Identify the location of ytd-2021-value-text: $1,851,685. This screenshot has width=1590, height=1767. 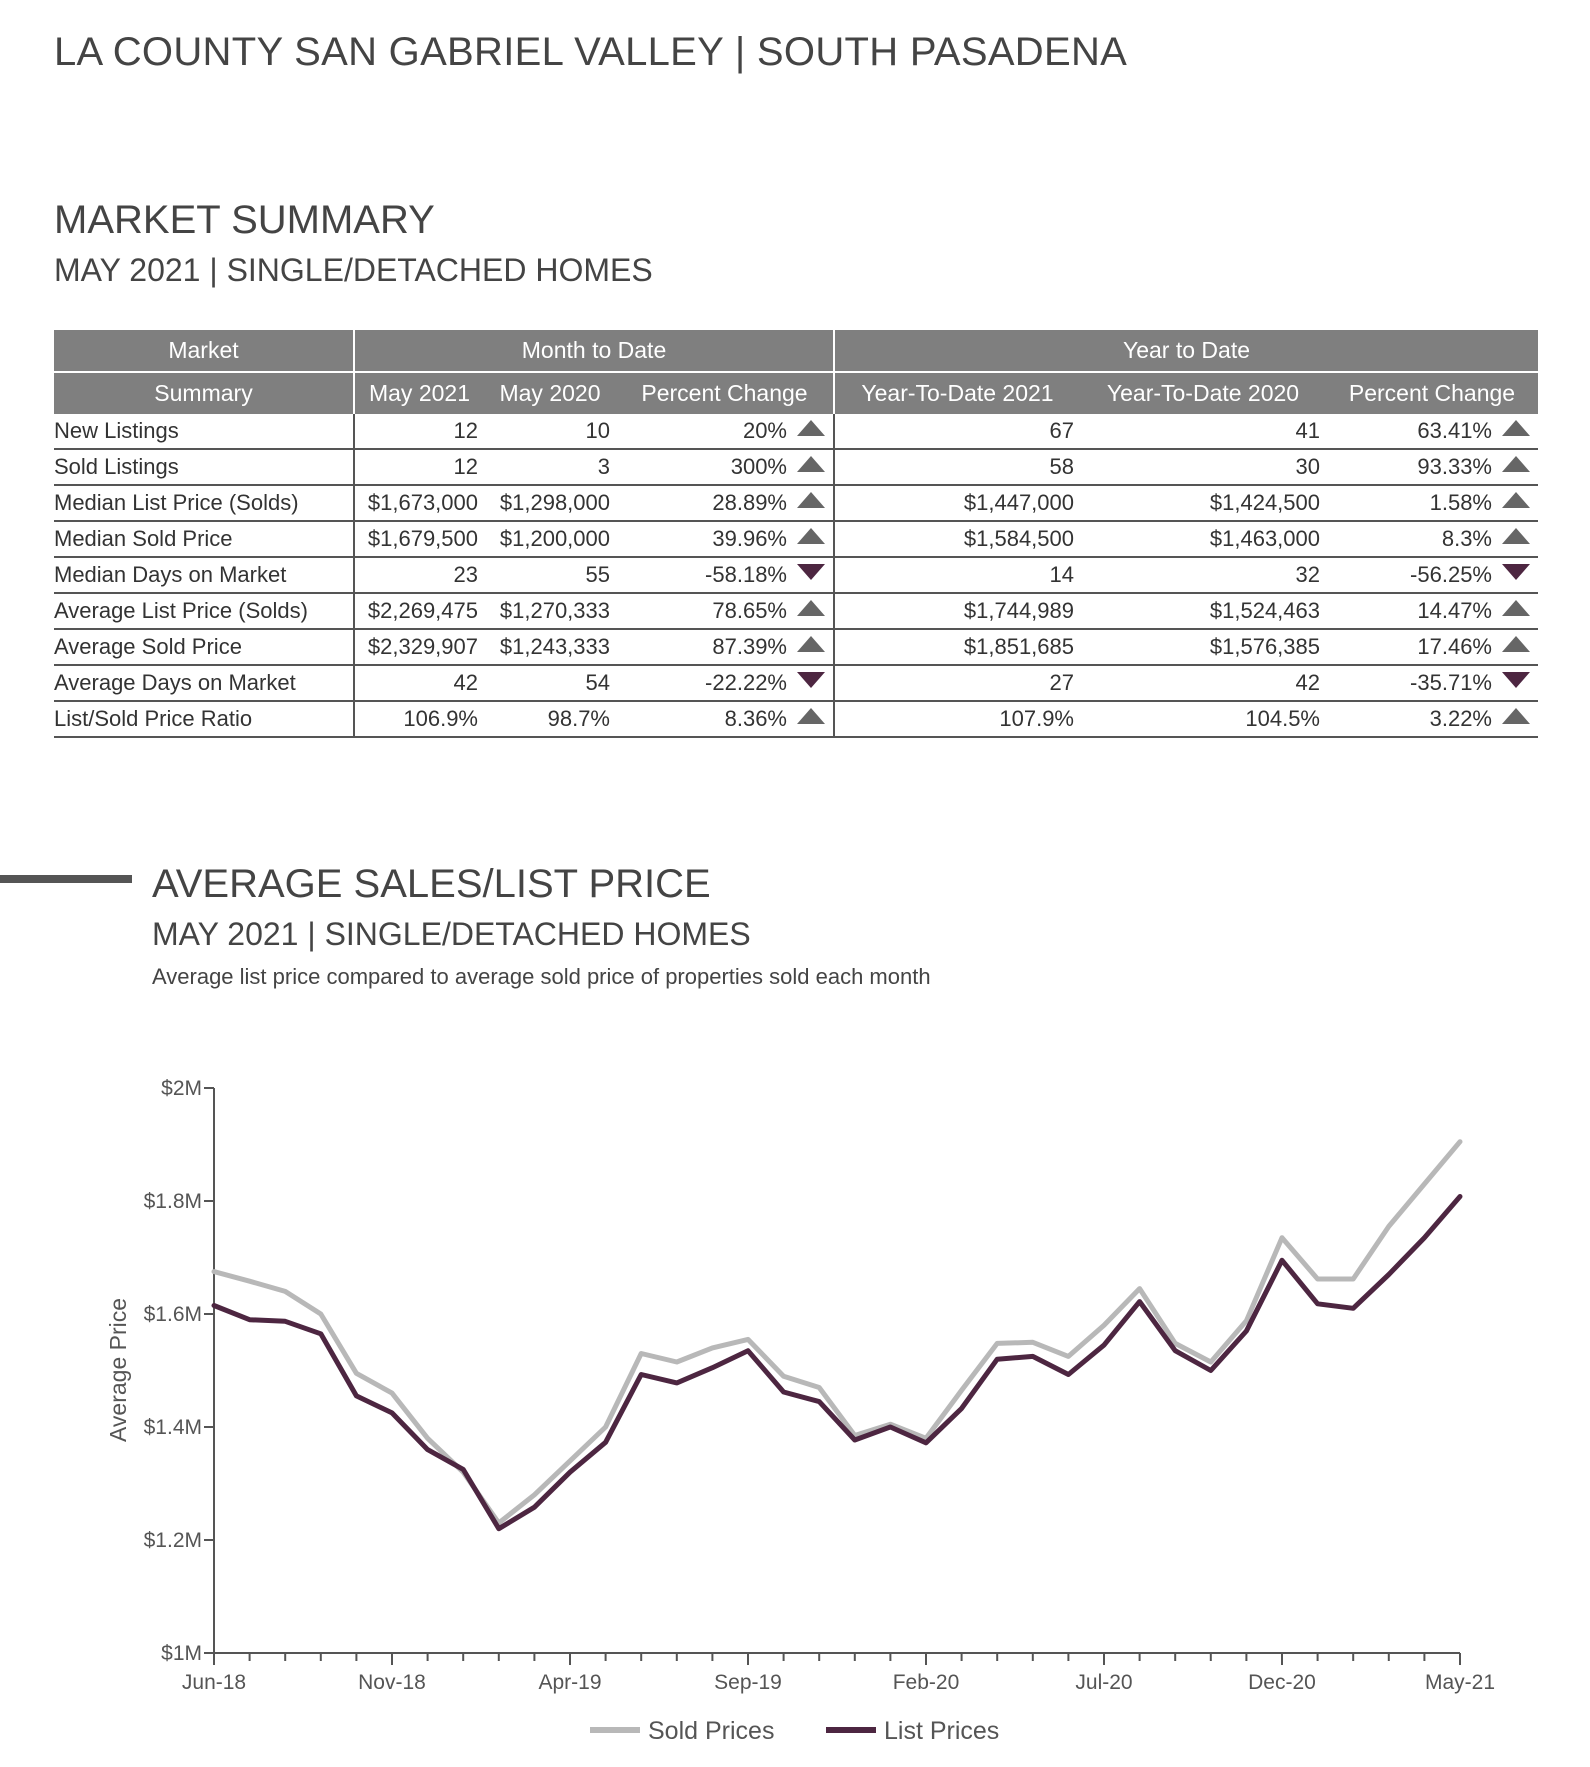
(1018, 646).